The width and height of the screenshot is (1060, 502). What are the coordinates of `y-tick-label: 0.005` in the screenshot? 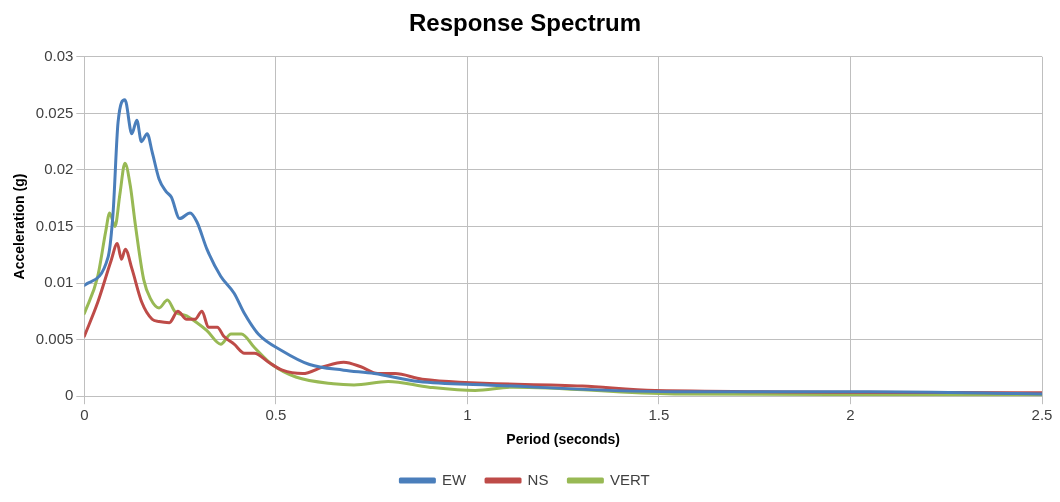 It's located at (54, 338).